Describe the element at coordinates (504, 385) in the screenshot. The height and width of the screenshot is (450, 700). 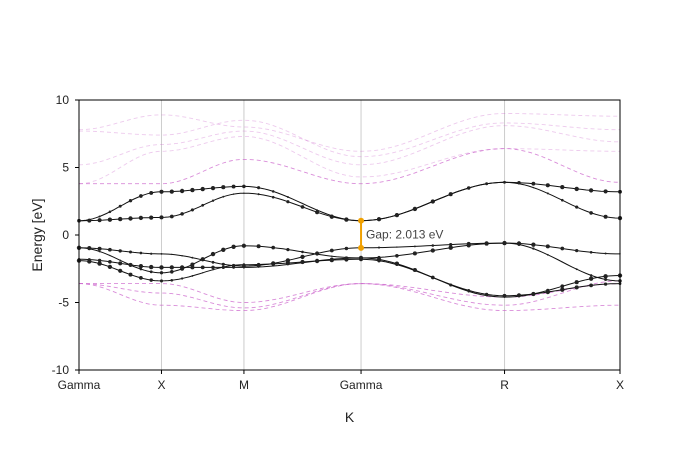
I see `x-tick-label: R` at that location.